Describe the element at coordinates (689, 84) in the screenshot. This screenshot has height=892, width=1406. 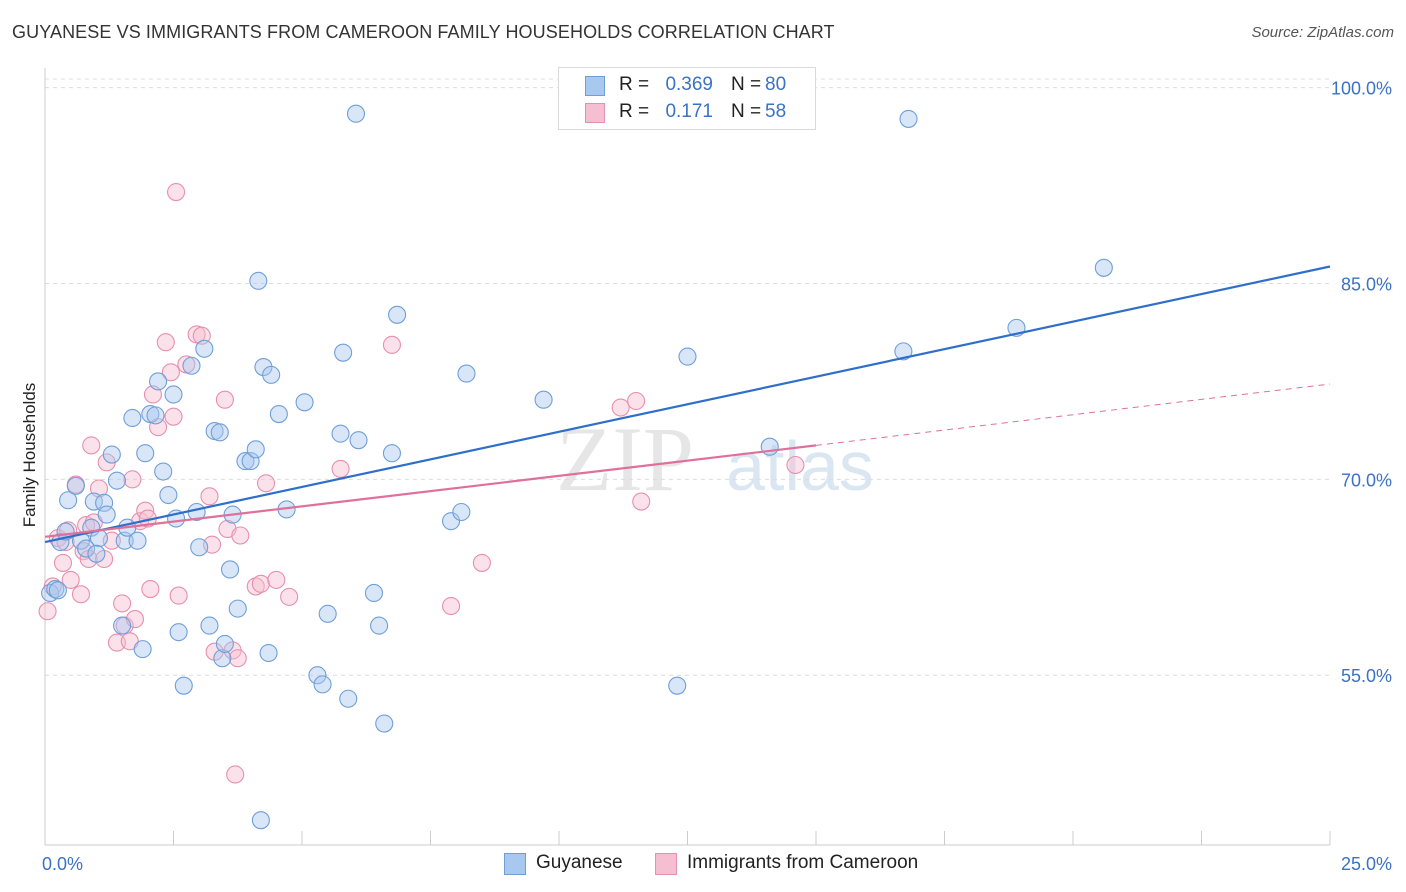
I see `guyanese-r-value: 0.369` at that location.